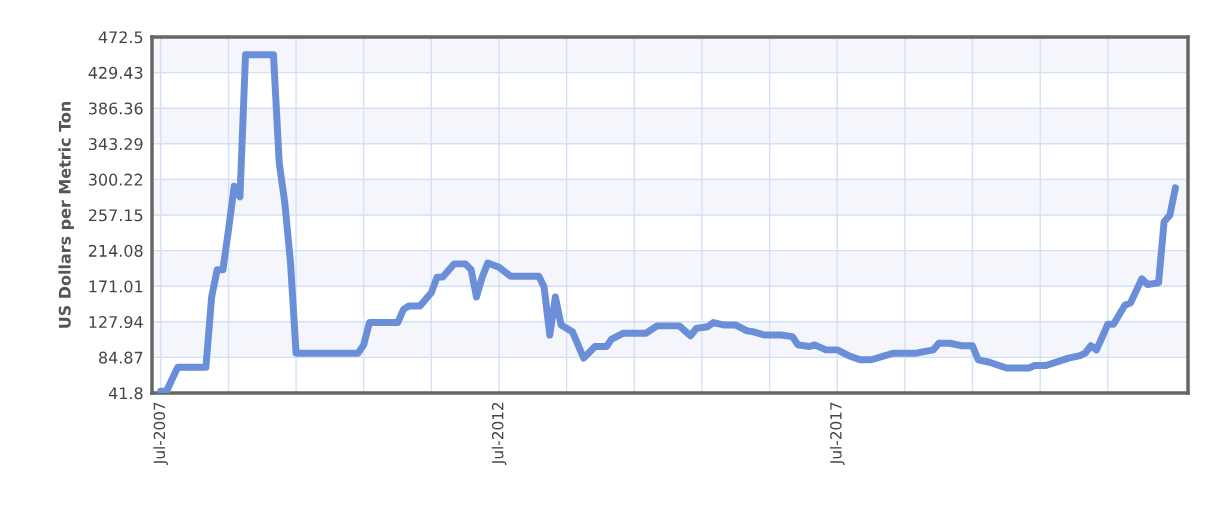 The image size is (1214, 517). Describe the element at coordinates (837, 433) in the screenshot. I see `x-tick-label: Jul-2017` at that location.